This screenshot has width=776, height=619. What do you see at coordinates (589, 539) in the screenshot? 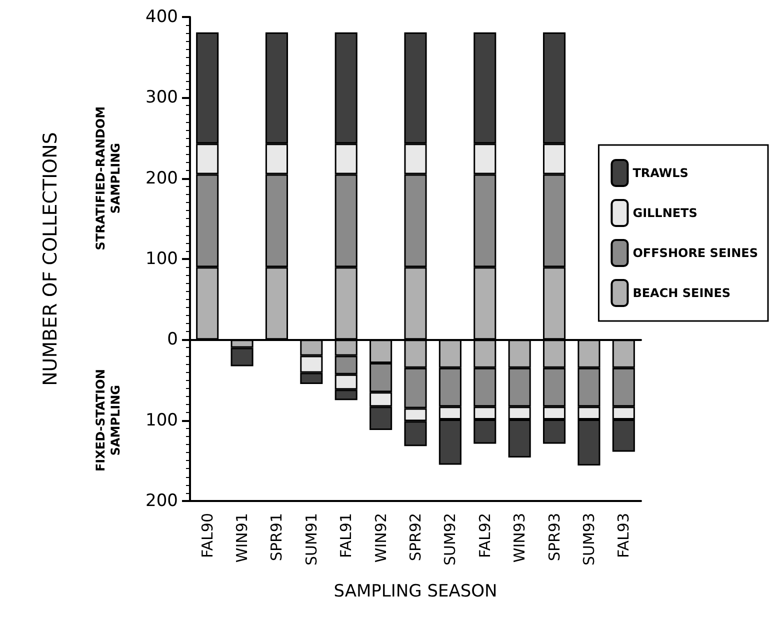
I see `x-tick-label: SUM93` at bounding box center [589, 539].